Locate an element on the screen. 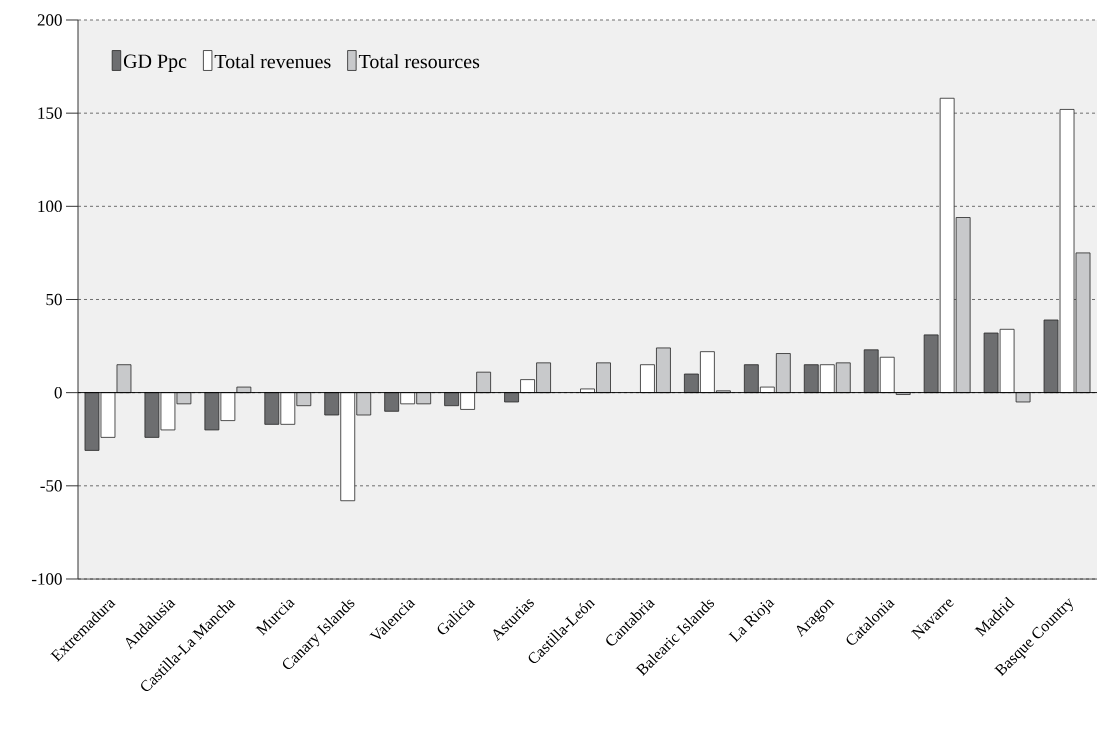  legend-label: Total revenues is located at coordinates (272, 61).